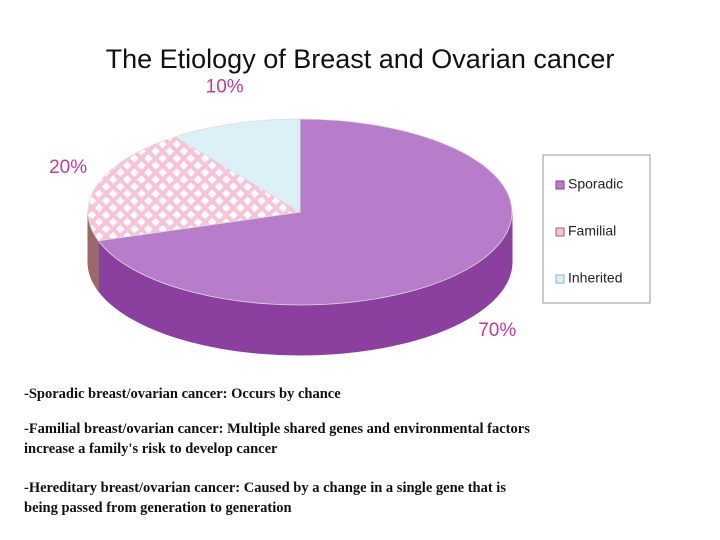 Image resolution: width=720 pixels, height=540 pixels. I want to click on legend-label: Inherited, so click(595, 278).